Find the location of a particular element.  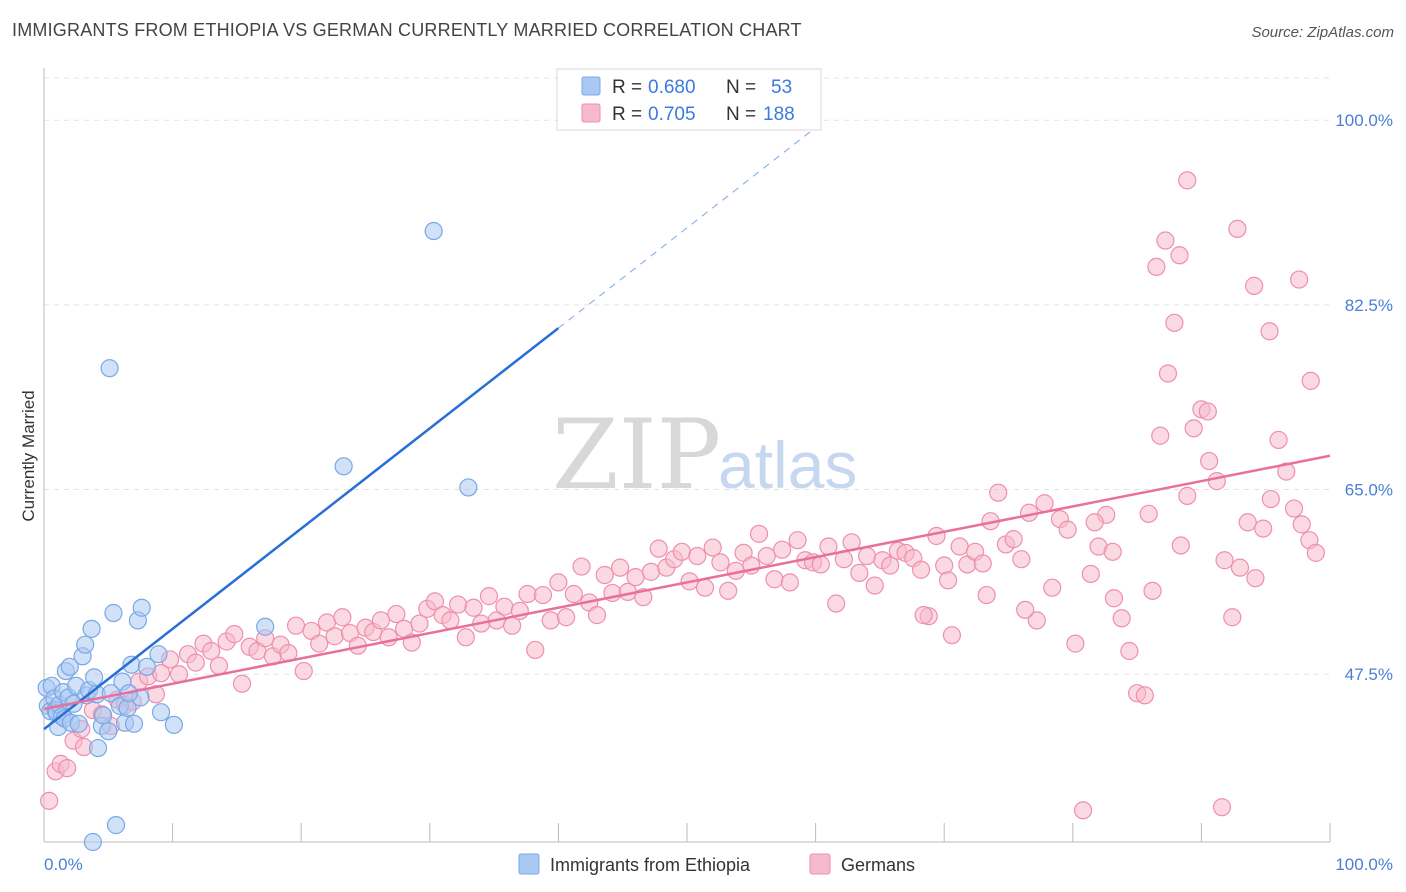

stats-r-value-ethiopia: 0.680 is located at coordinates (672, 87).